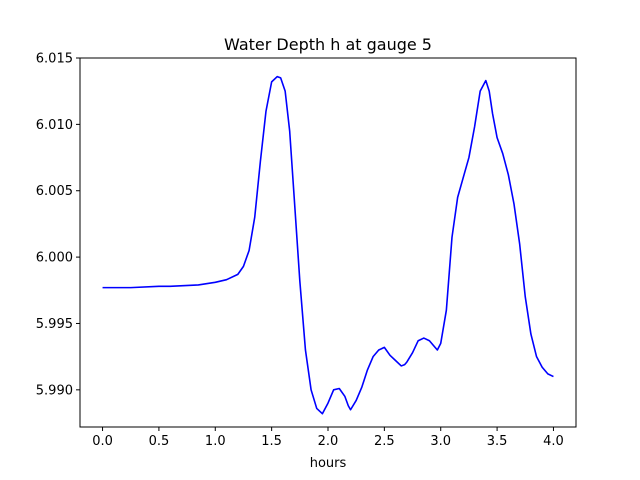  What do you see at coordinates (102, 441) in the screenshot?
I see `x-tick-label: 0.0` at bounding box center [102, 441].